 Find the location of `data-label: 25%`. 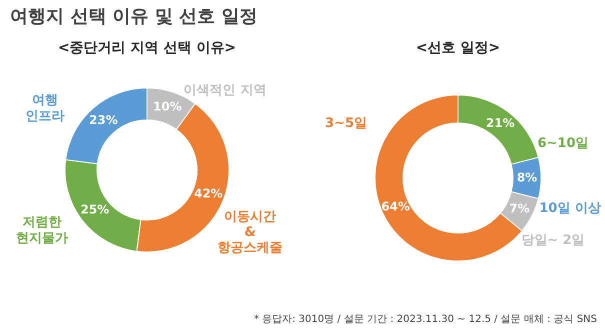

data-label: 25% is located at coordinates (95, 209).